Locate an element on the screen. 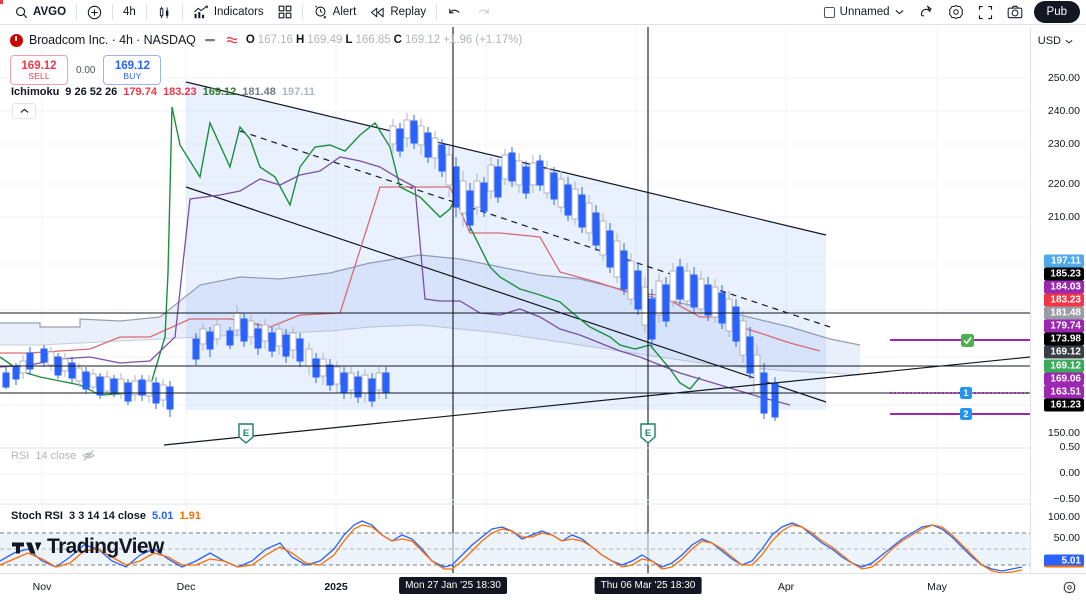 This screenshot has width=1086, height=600. price-tag-169-green: 169.12 is located at coordinates (1064, 366).